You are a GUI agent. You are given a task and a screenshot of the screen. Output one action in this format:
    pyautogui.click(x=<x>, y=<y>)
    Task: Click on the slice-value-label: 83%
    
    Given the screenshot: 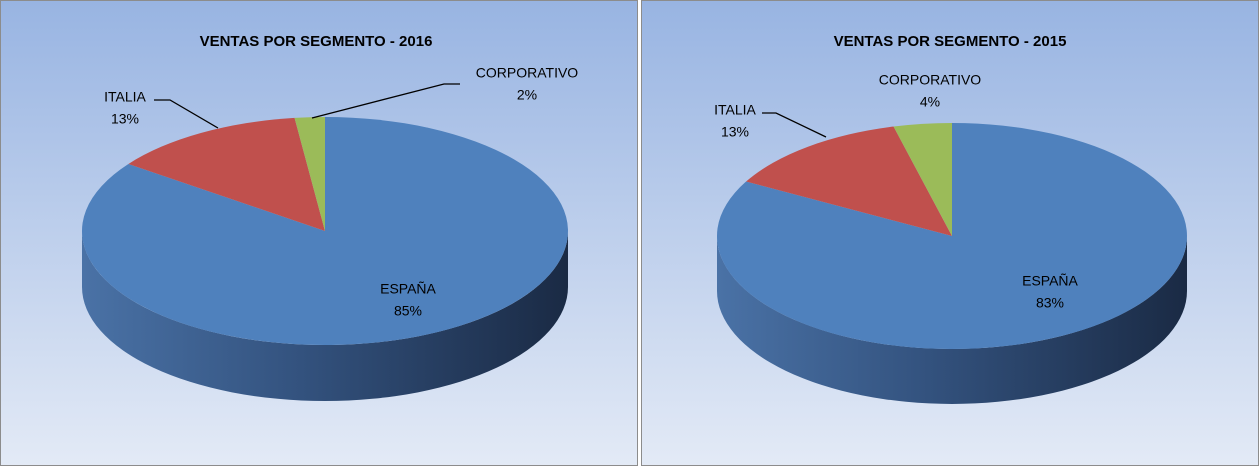 What is the action you would take?
    pyautogui.click(x=1050, y=303)
    